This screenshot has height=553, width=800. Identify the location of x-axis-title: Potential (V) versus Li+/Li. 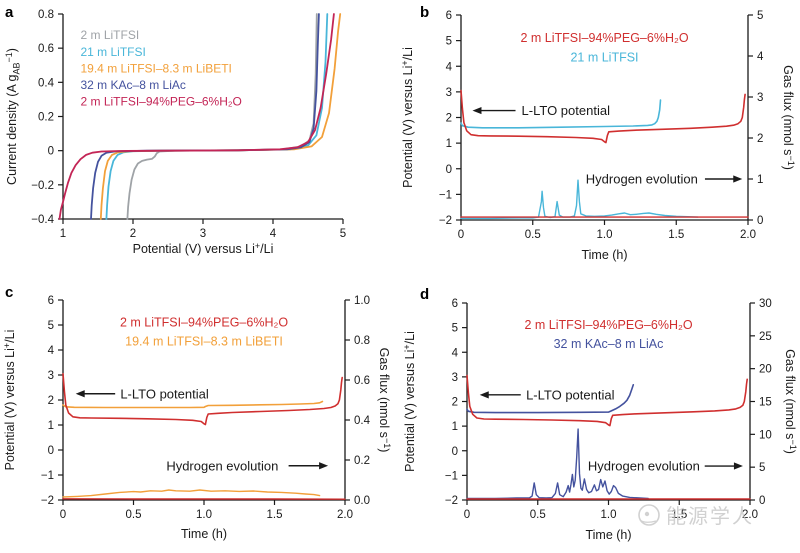
(203, 248).